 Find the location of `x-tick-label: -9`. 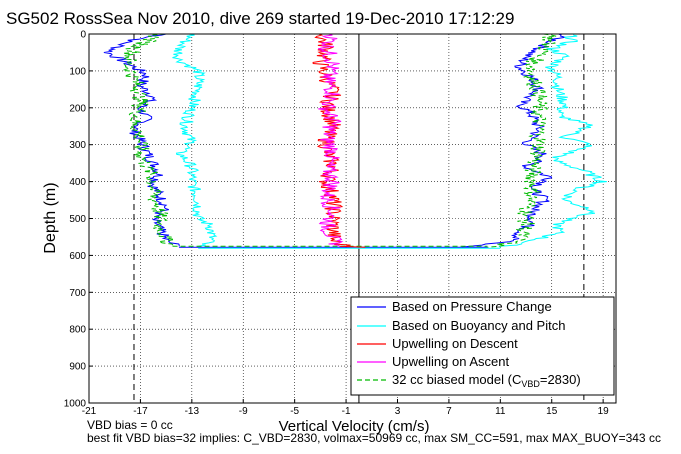

x-tick-label: -9 is located at coordinates (243, 411).